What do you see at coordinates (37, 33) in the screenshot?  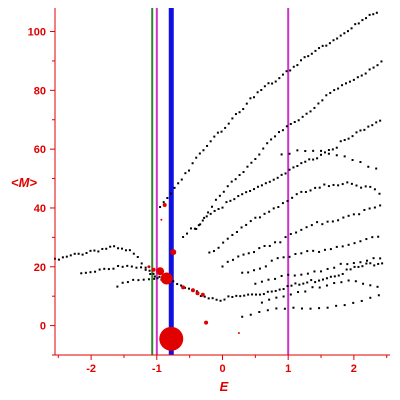 I see `y-tick-label: 100` at bounding box center [37, 33].